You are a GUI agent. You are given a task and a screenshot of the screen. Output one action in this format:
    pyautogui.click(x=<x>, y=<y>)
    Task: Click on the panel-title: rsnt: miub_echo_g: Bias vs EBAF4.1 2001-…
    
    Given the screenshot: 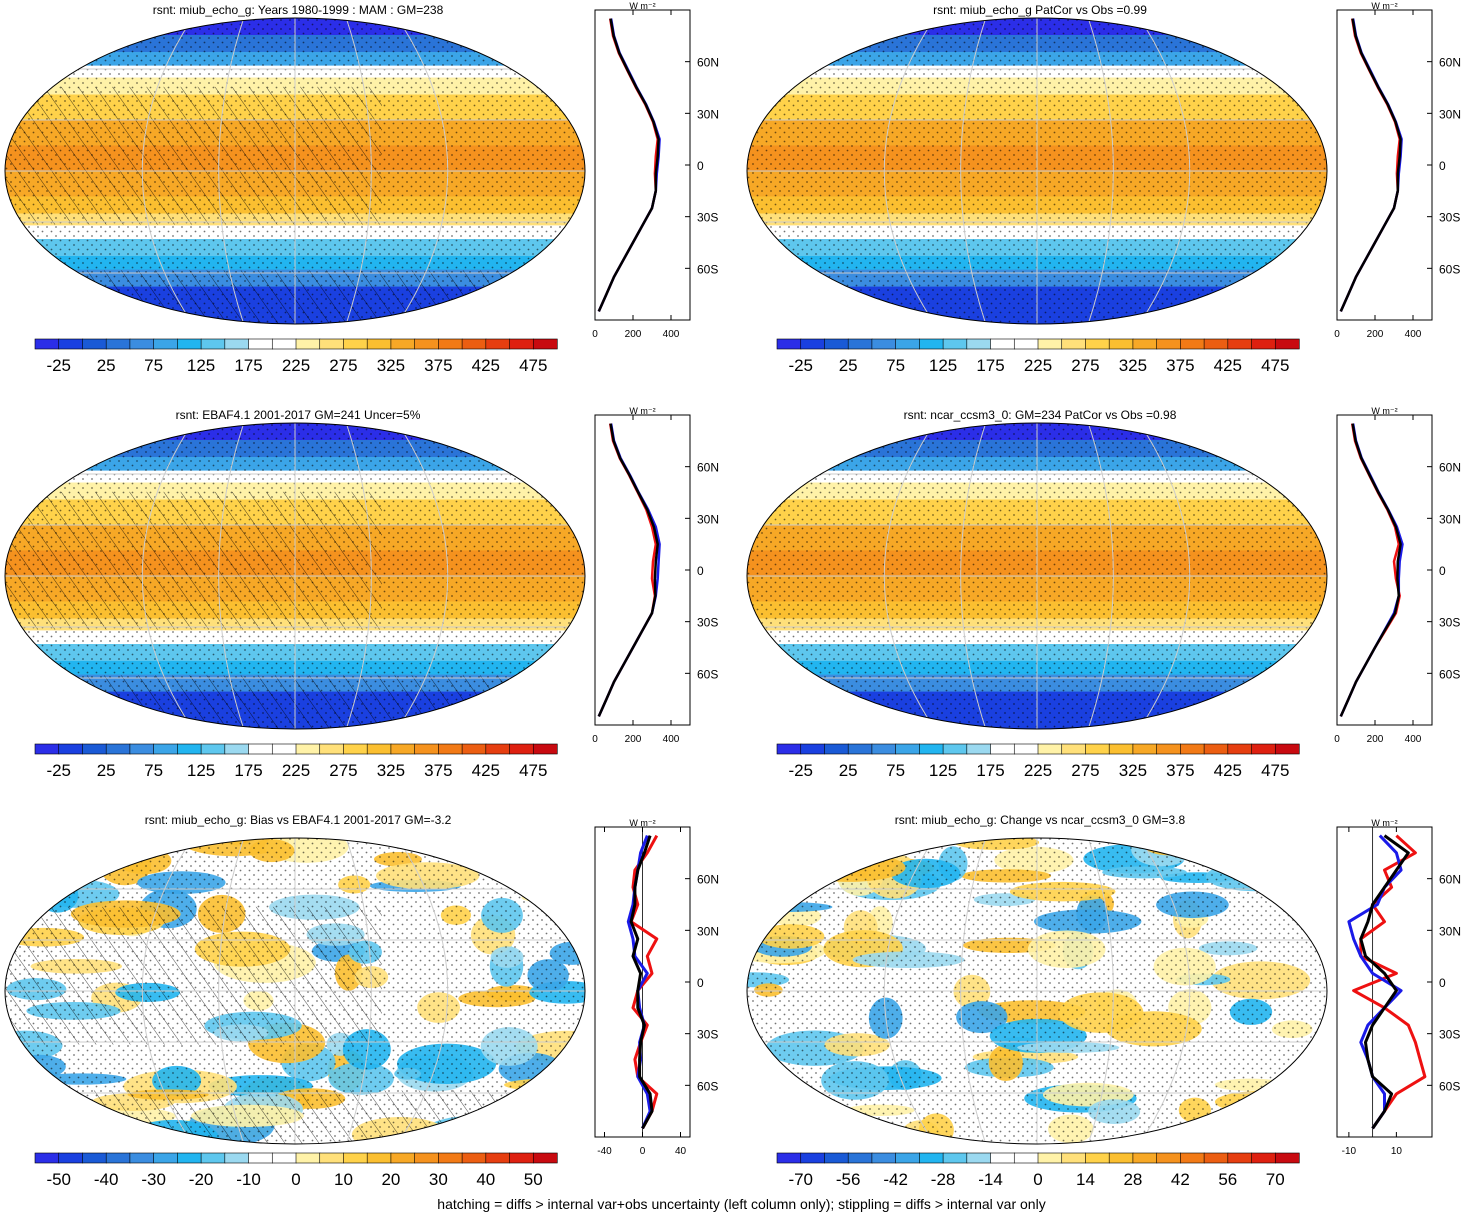 What is the action you would take?
    pyautogui.click(x=298, y=820)
    